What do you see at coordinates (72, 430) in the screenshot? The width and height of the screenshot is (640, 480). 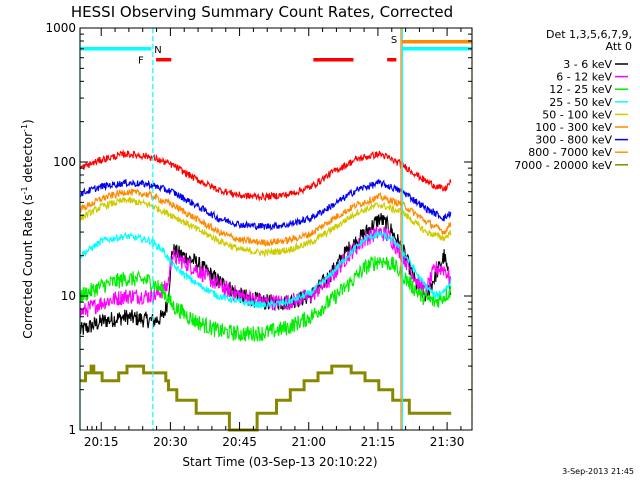 I see `y-tick-label-1: 1` at bounding box center [72, 430].